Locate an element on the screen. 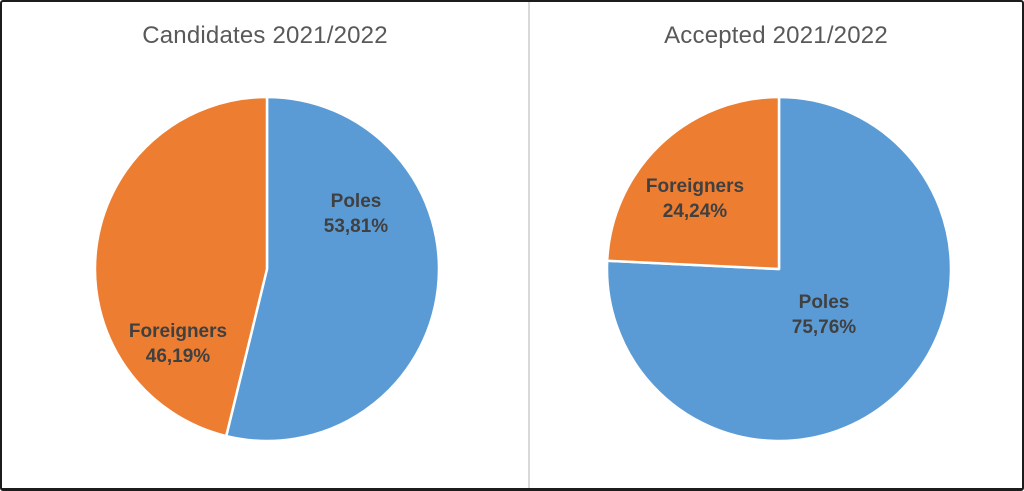 This screenshot has width=1024, height=491. panel-divider is located at coordinates (529, 245).